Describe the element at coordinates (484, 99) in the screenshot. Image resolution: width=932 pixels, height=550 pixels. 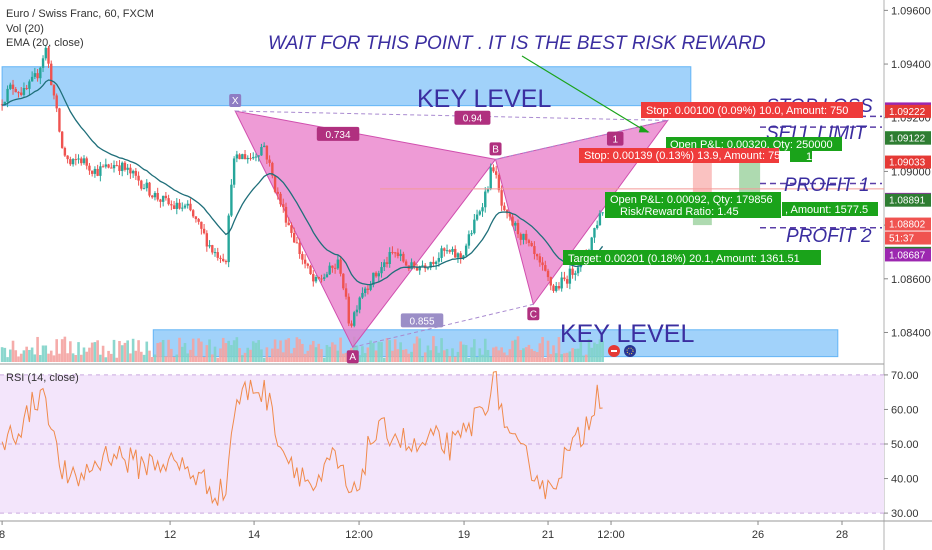
I see `key-level-top-label: KEY LEVEL` at that location.